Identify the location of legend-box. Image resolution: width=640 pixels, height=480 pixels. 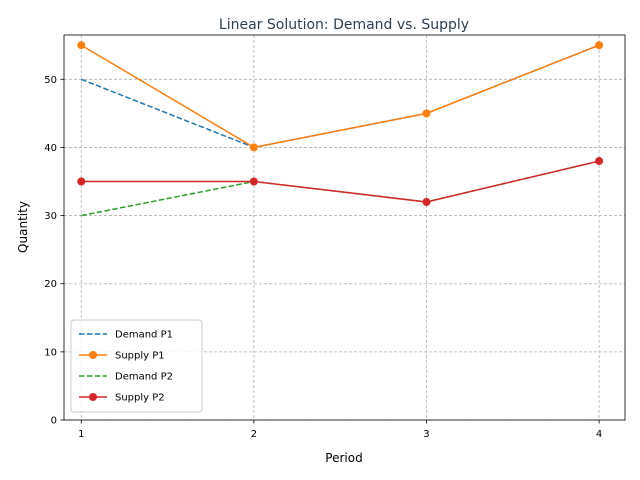
(136, 366).